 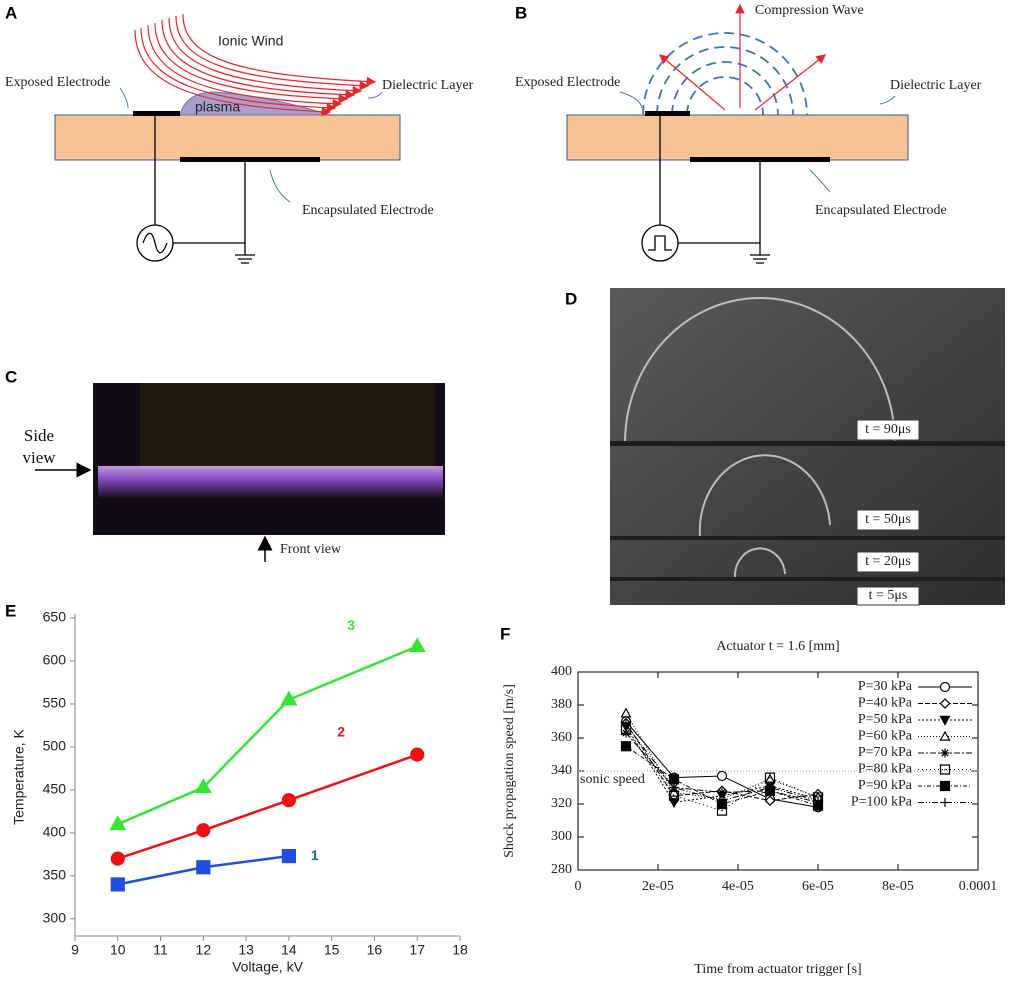 I want to click on y-tick-label: 550, so click(x=55, y=703).